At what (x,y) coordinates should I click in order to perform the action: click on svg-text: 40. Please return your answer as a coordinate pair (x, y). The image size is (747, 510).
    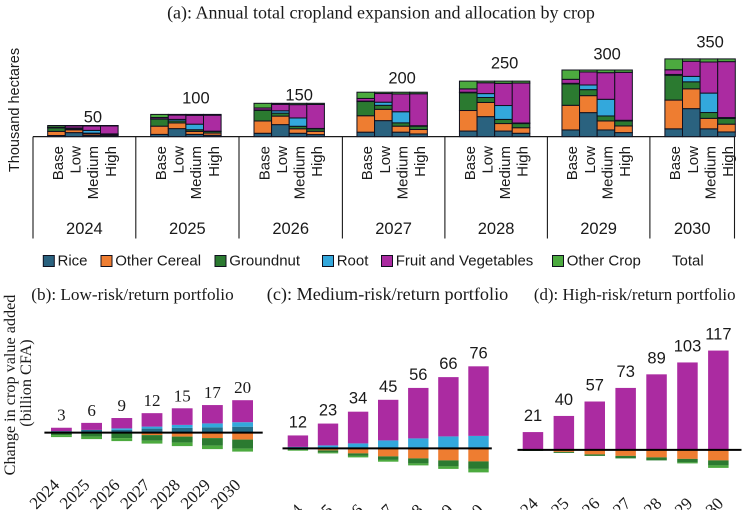
    Looking at the image, I should click on (564, 400).